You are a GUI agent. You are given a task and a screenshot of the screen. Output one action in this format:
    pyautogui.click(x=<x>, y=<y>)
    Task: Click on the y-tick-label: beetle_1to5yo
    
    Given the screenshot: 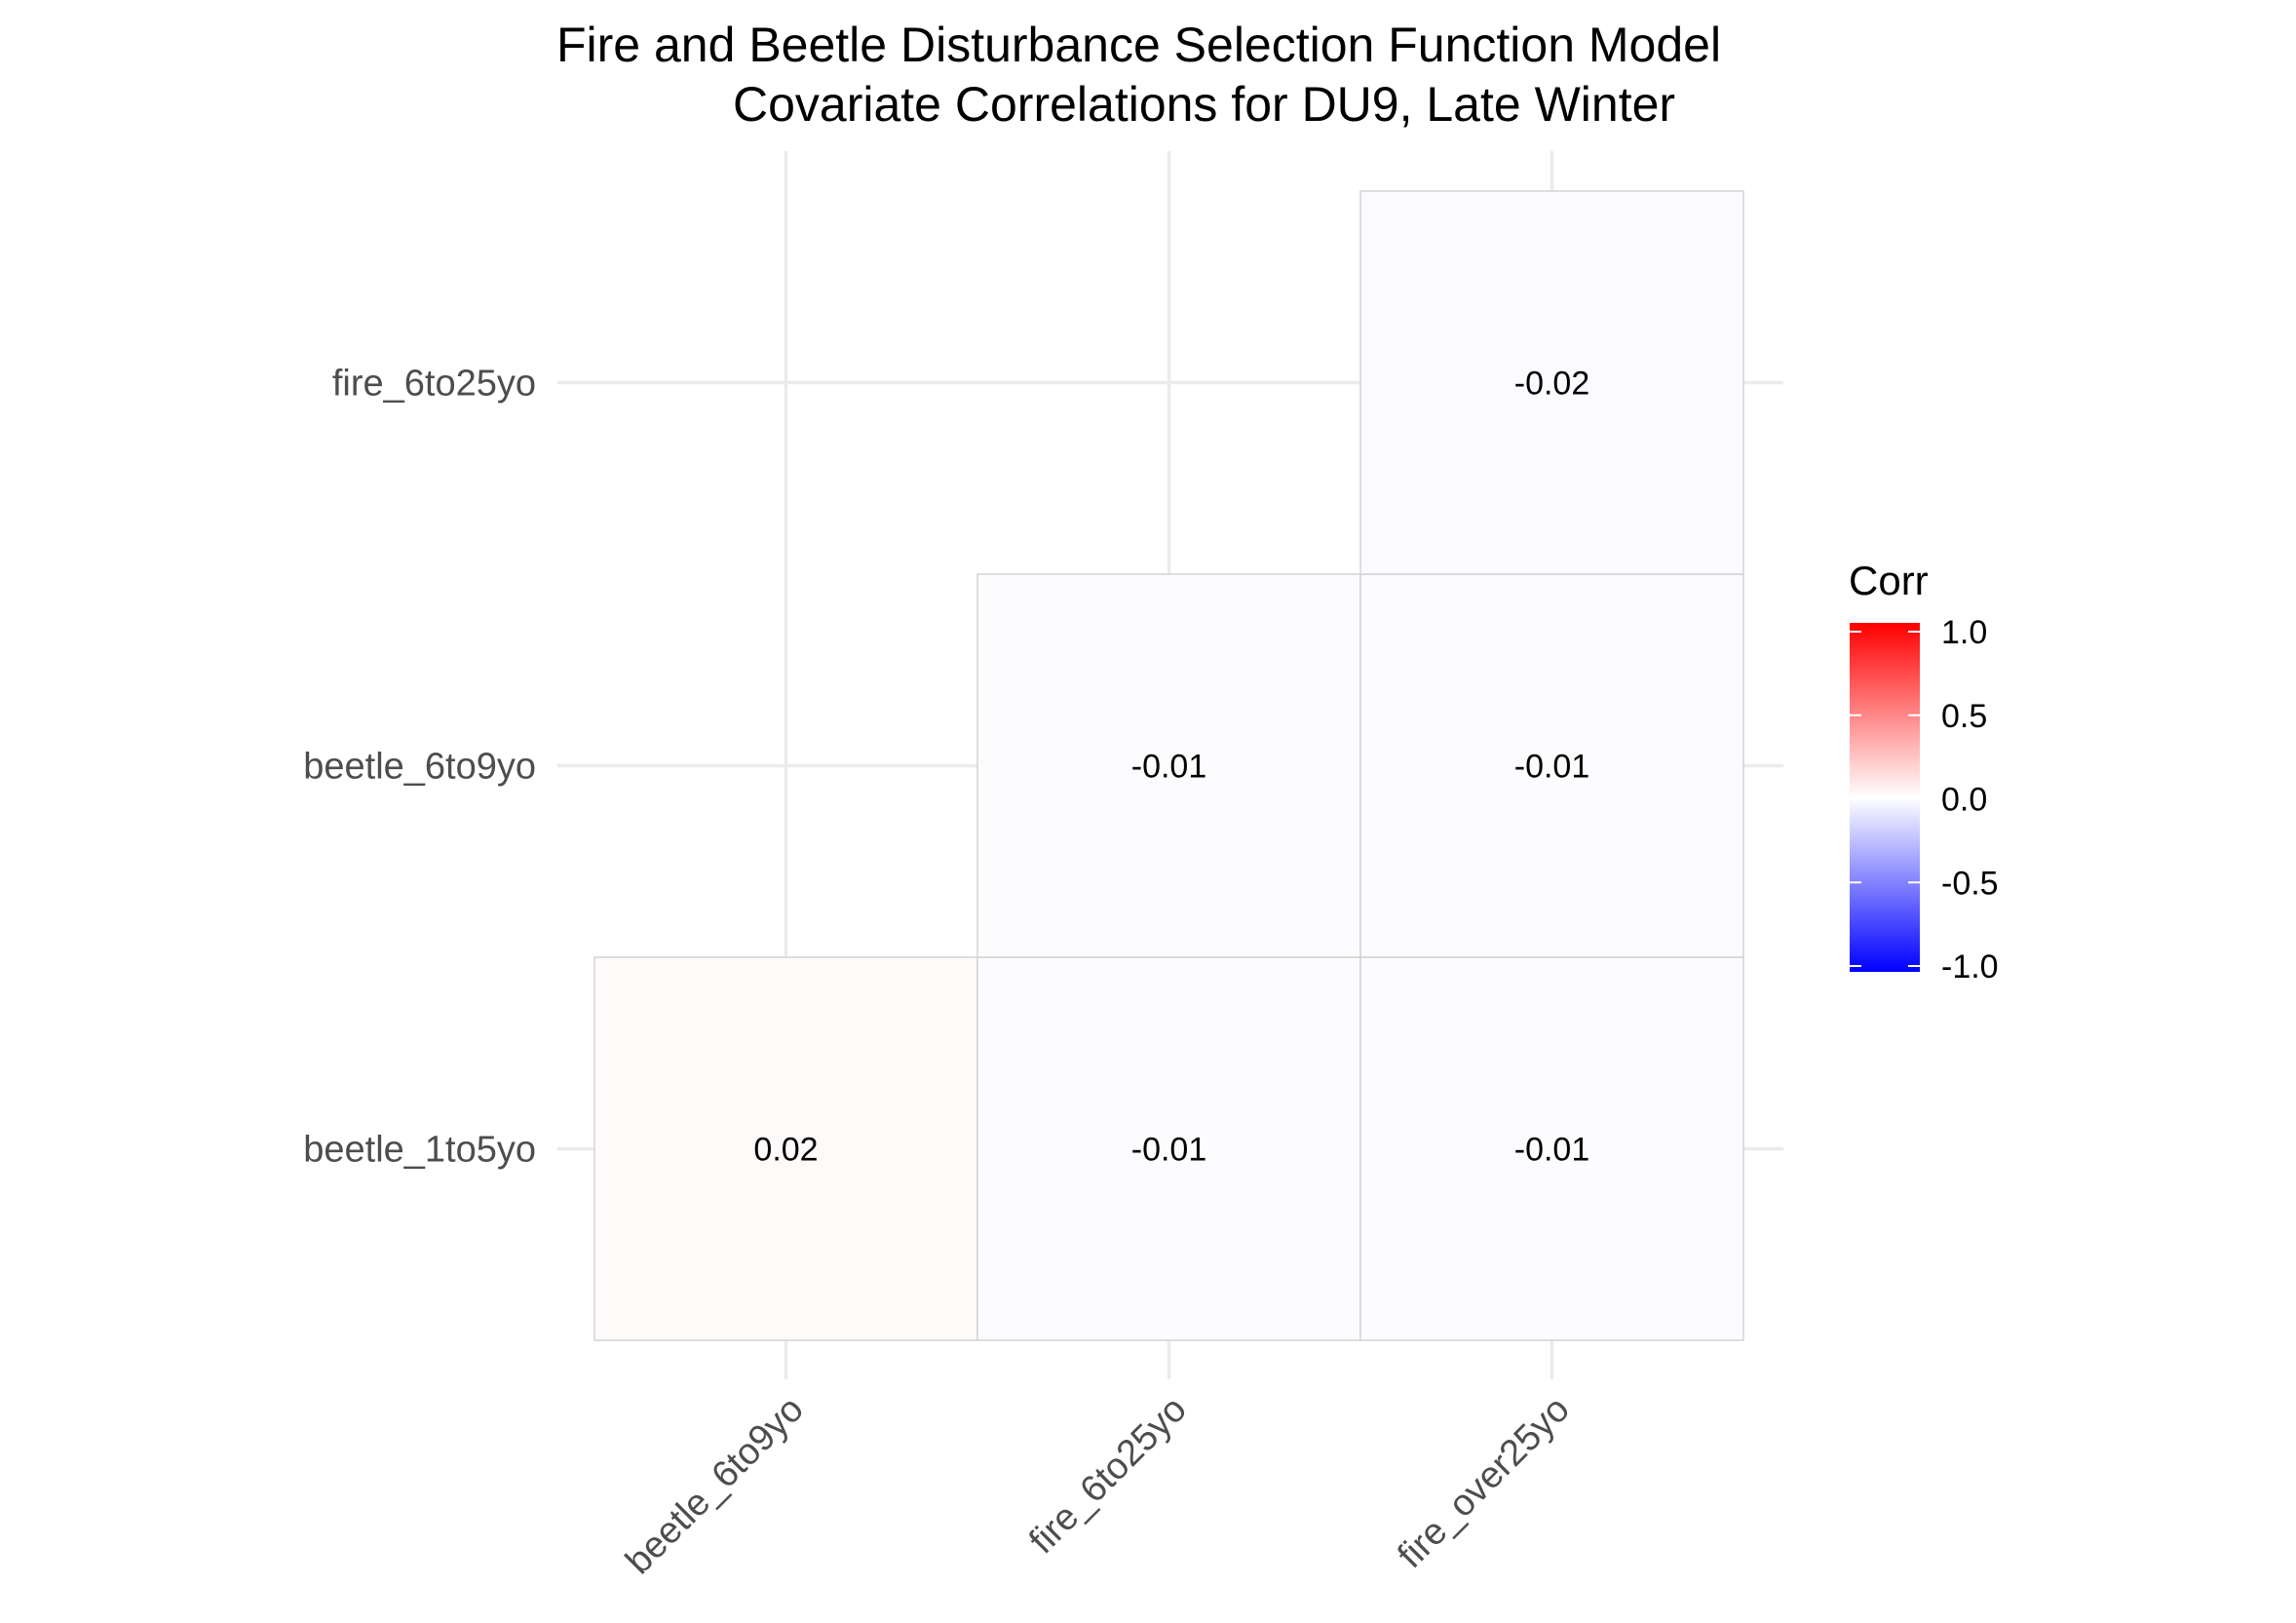 What is the action you would take?
    pyautogui.click(x=419, y=1151)
    